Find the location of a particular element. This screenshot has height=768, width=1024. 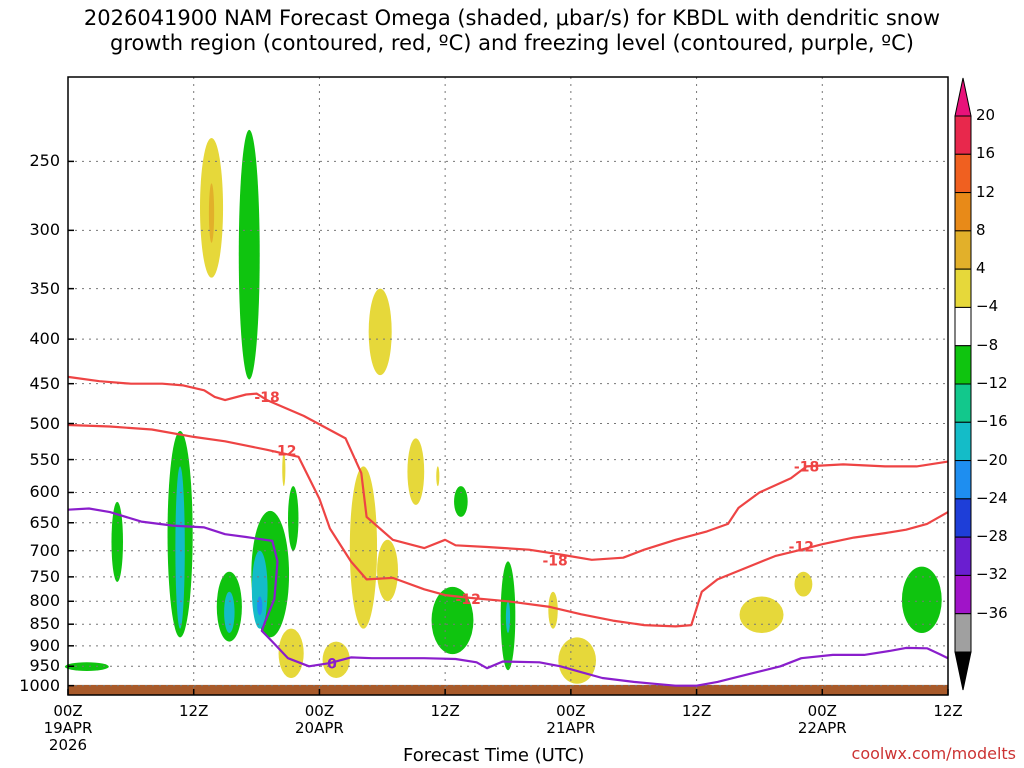

y-tick-label: 300 is located at coordinates (44, 230).